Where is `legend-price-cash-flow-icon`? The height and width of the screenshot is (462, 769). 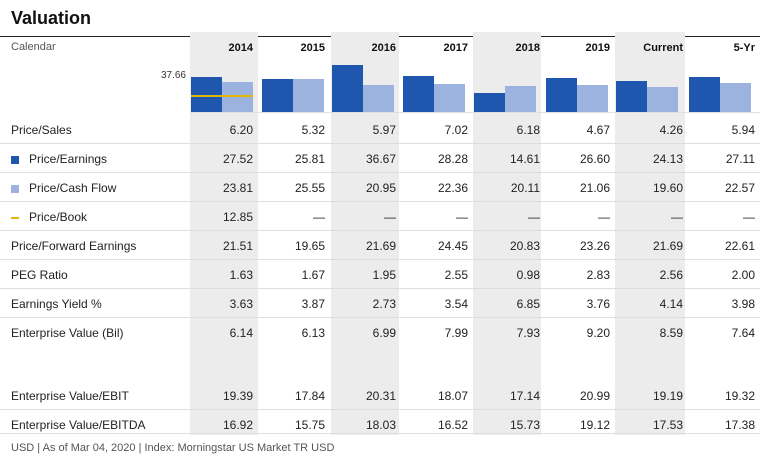
legend-price-cash-flow-icon is located at coordinates (15, 189).